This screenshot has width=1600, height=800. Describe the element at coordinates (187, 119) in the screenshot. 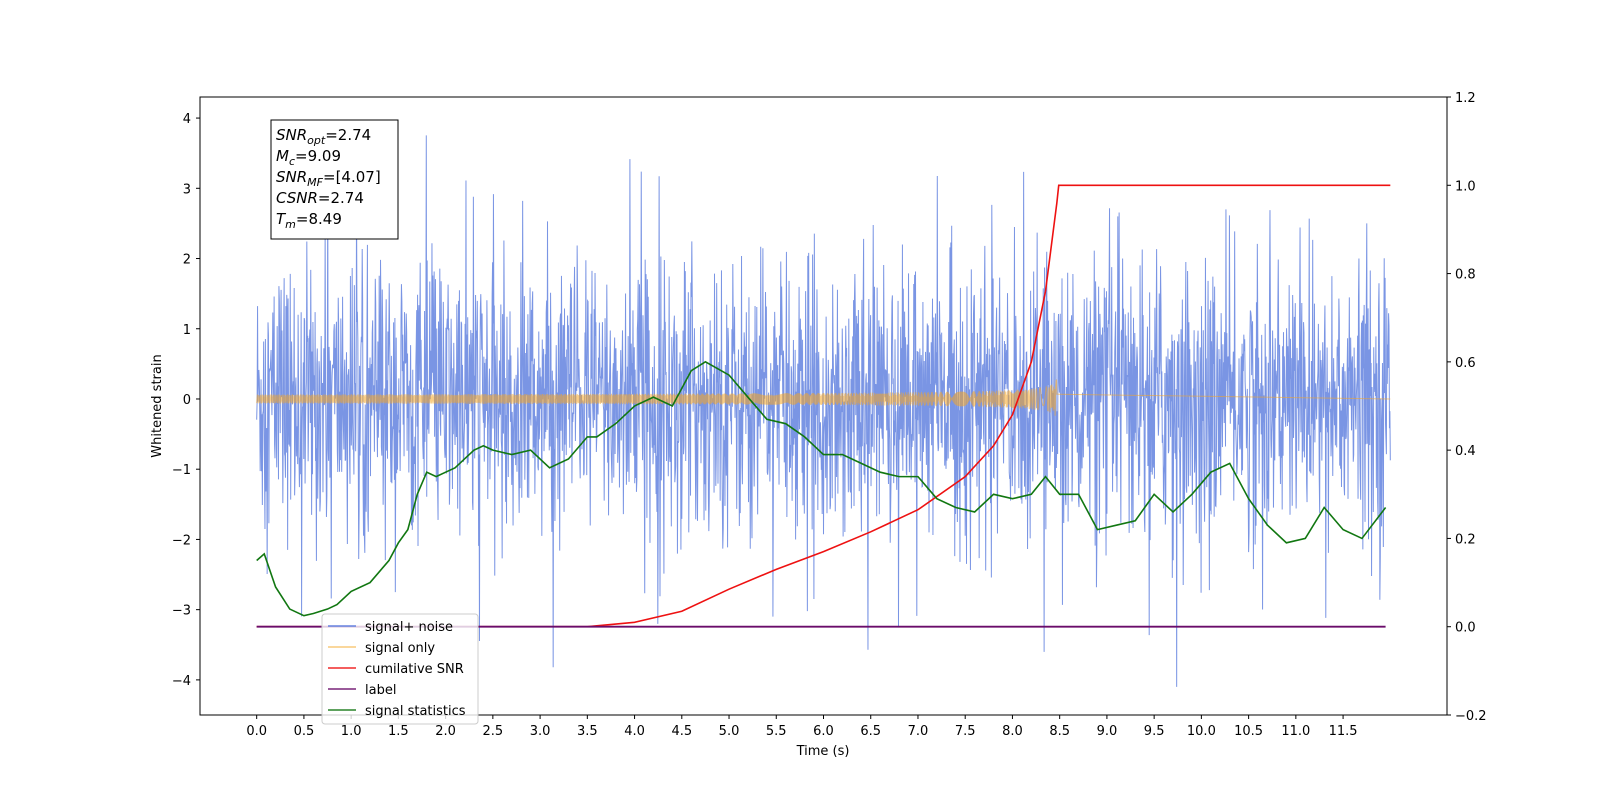

I see `y-tick-label: 4` at that location.